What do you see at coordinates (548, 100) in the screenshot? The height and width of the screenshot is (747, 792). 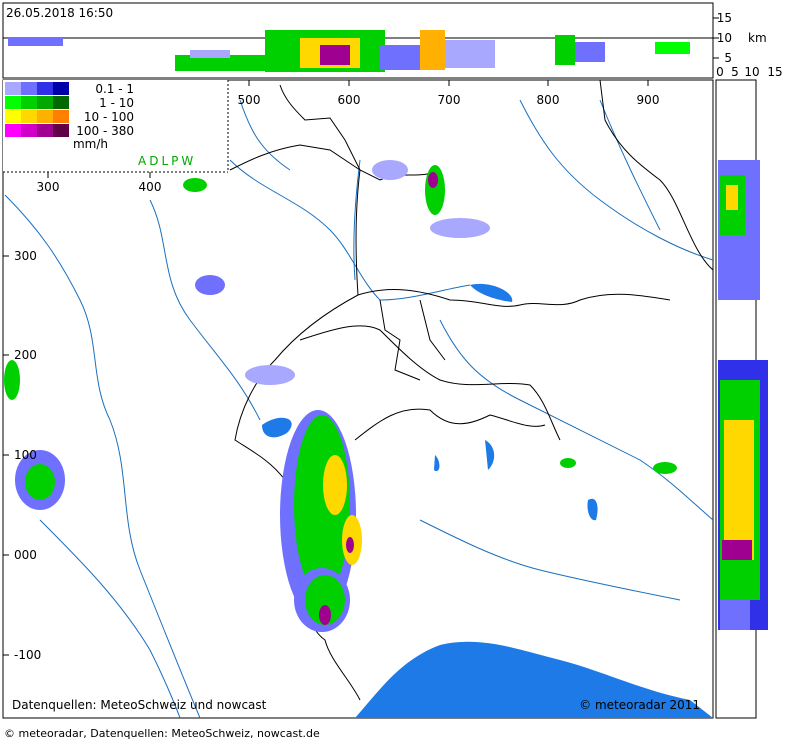 I see `x-label: 800` at bounding box center [548, 100].